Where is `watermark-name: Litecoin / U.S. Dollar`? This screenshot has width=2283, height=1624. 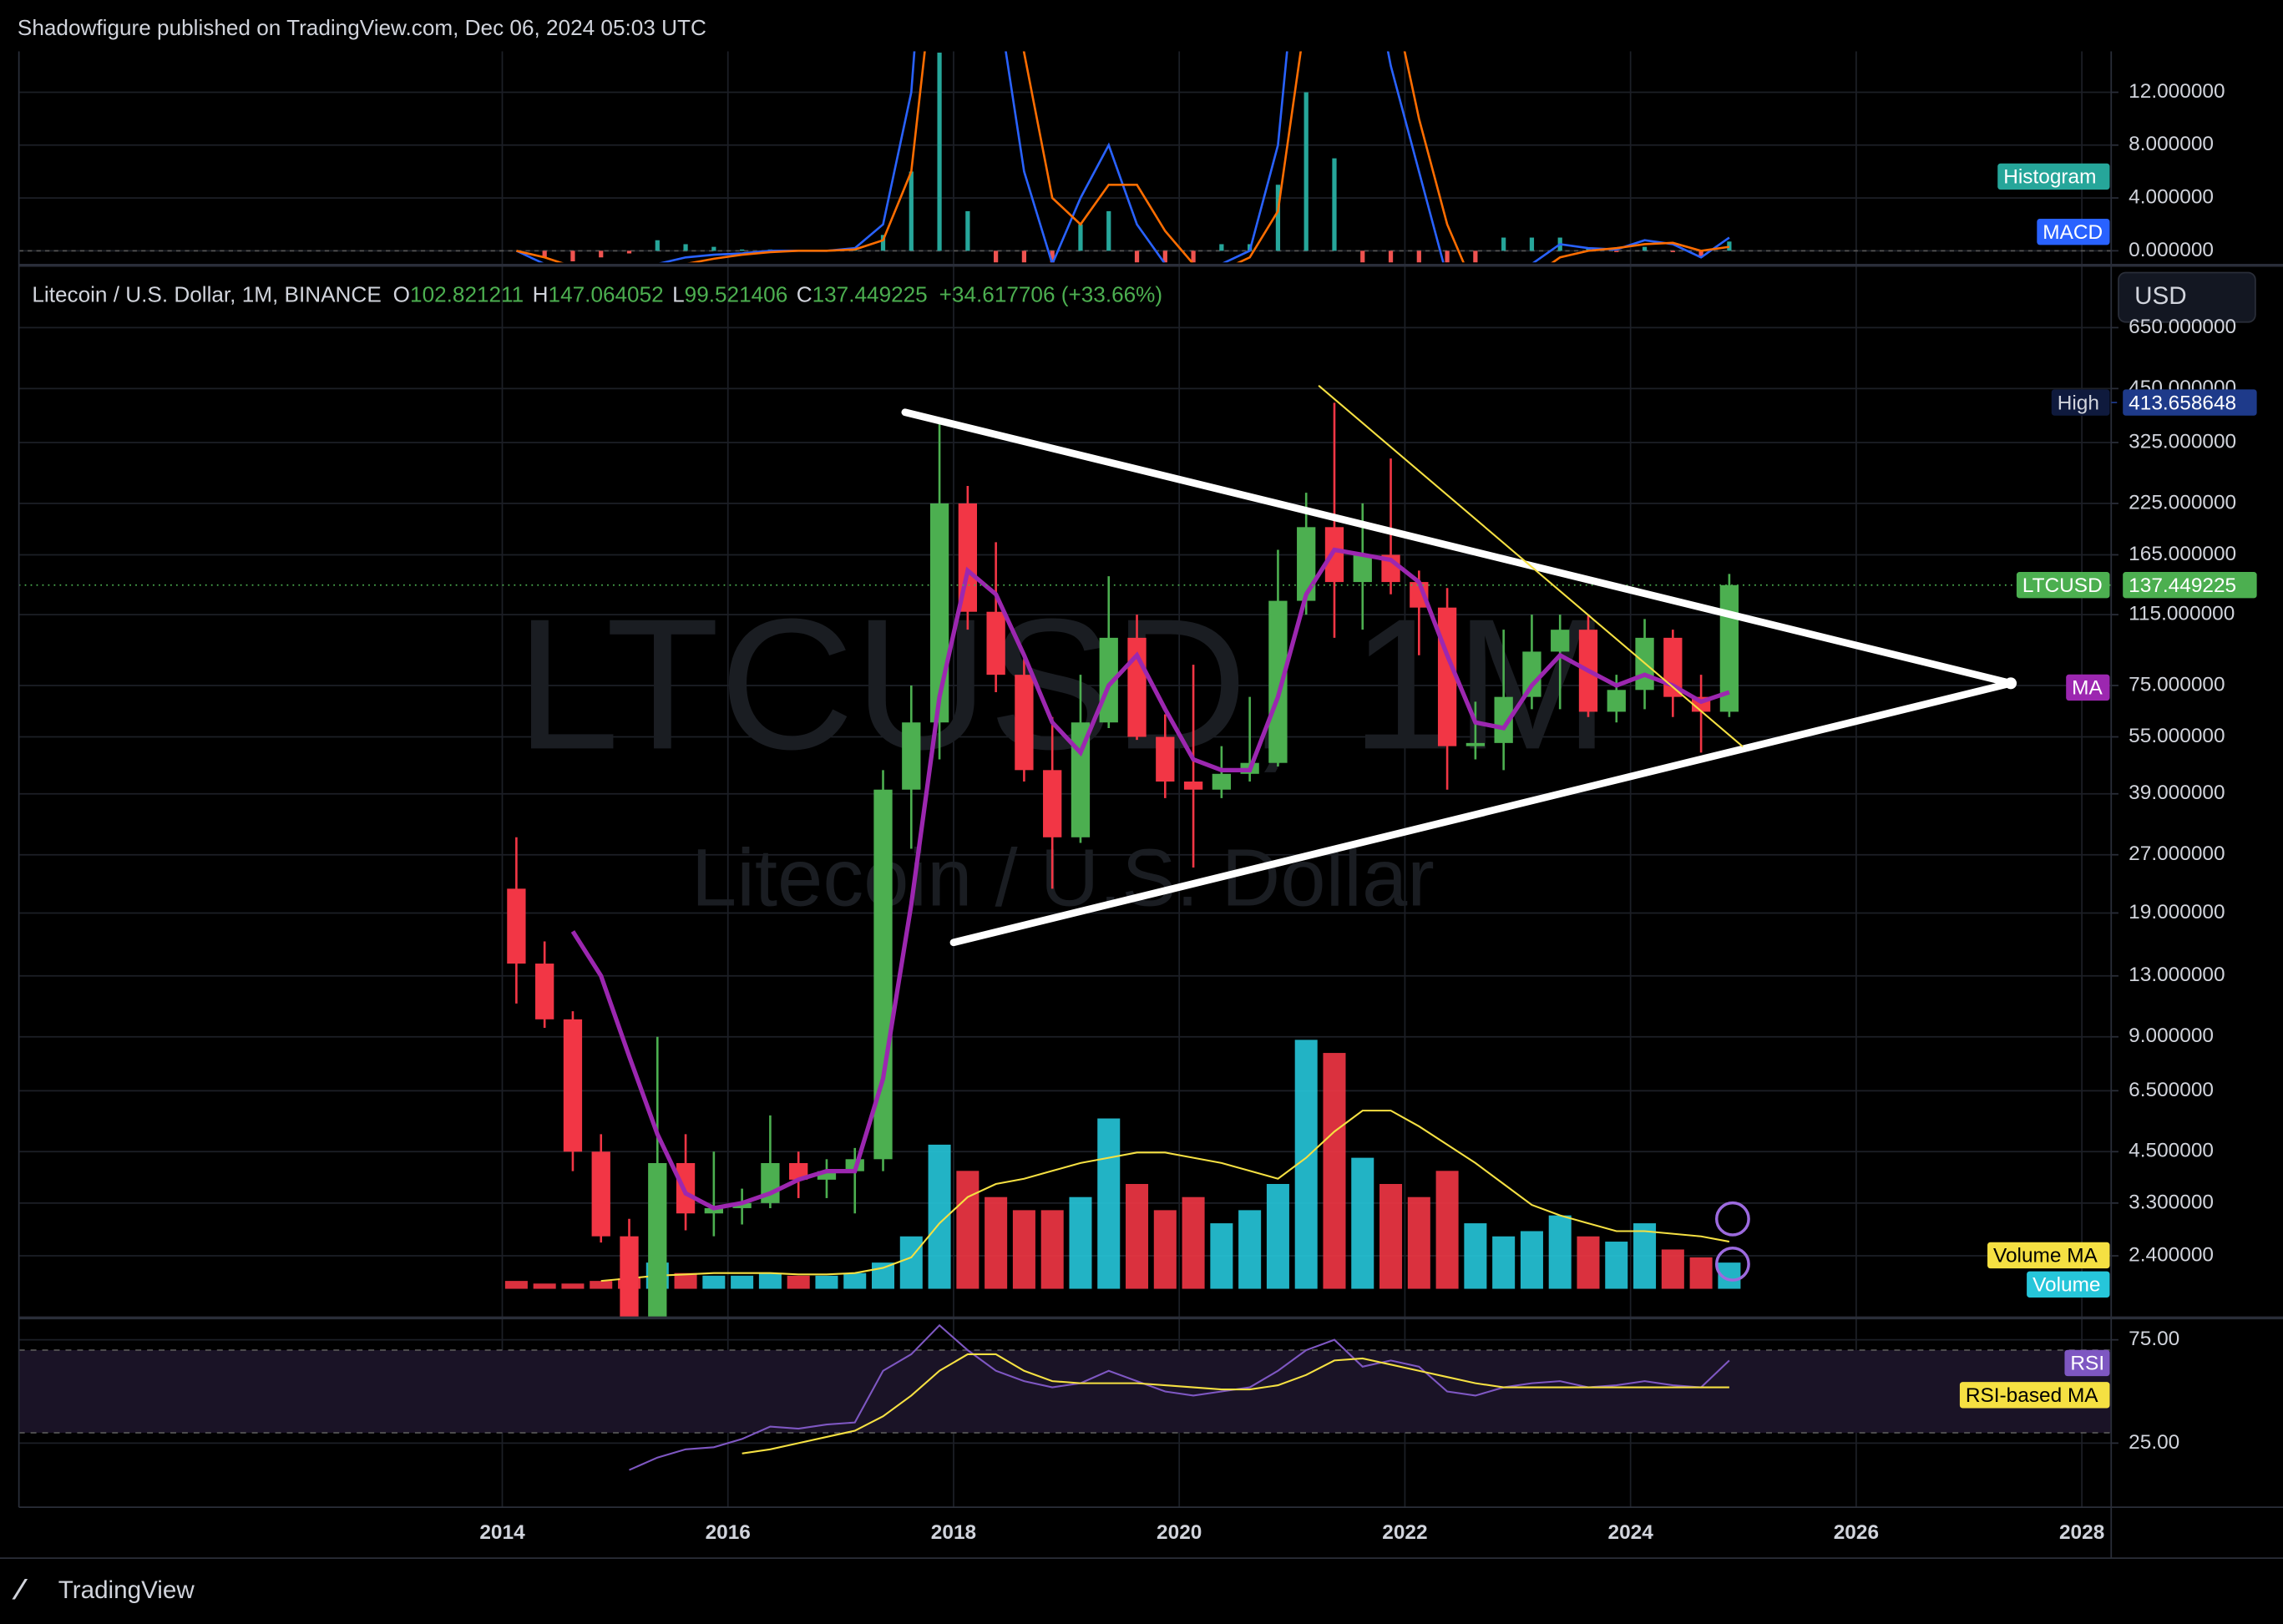 watermark-name: Litecoin / U.S. Dollar is located at coordinates (1063, 877).